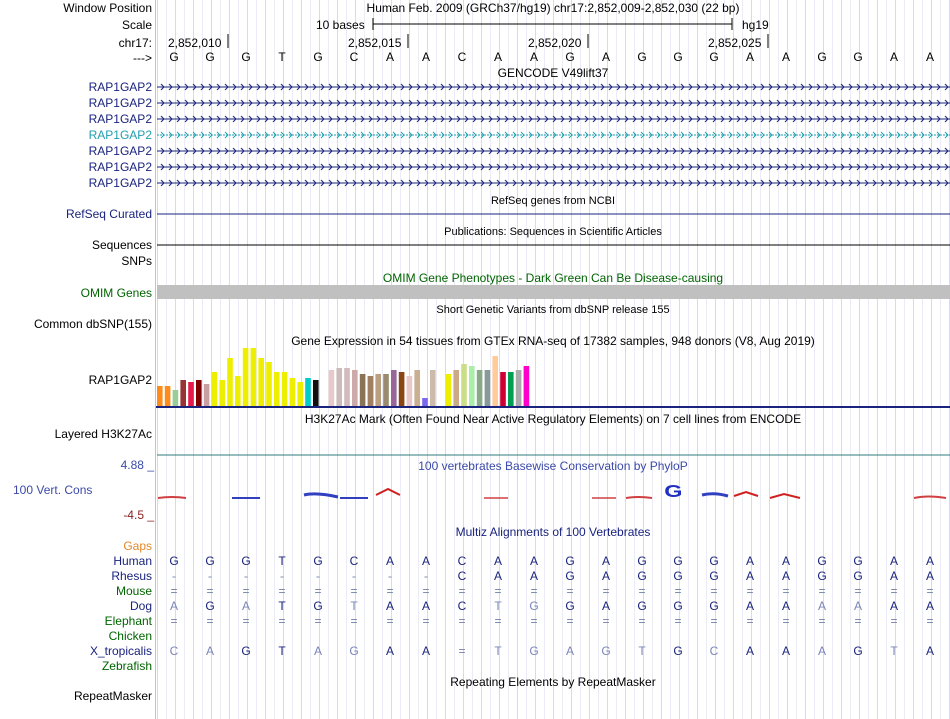  Describe the element at coordinates (136, 261) in the screenshot. I see `snps-label: SNPs` at that location.